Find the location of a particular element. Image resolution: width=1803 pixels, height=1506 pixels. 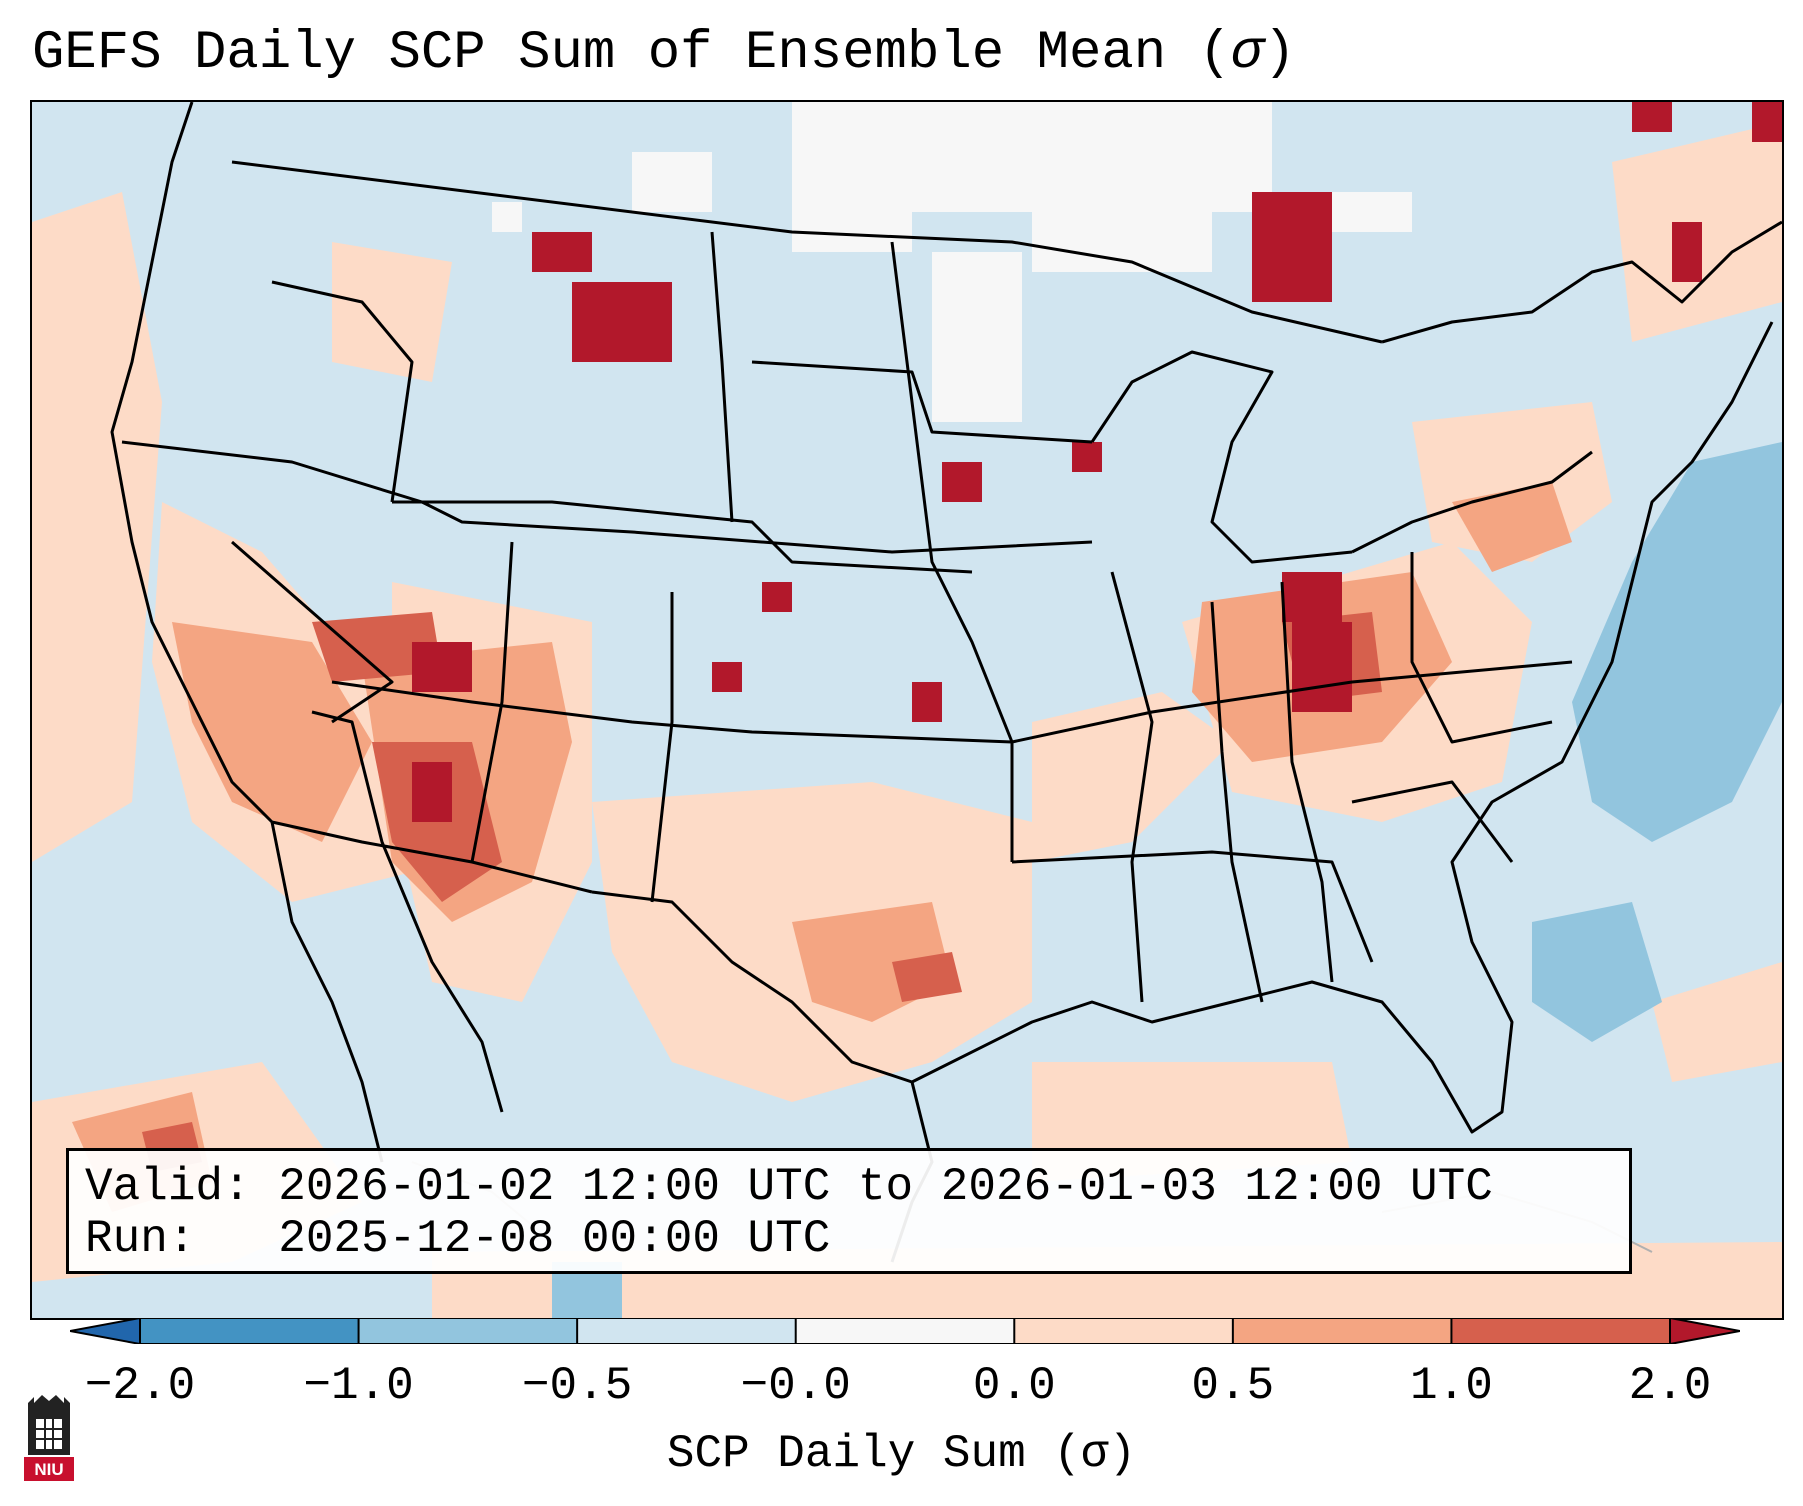

colorbar-svg is located at coordinates (905, 1331).